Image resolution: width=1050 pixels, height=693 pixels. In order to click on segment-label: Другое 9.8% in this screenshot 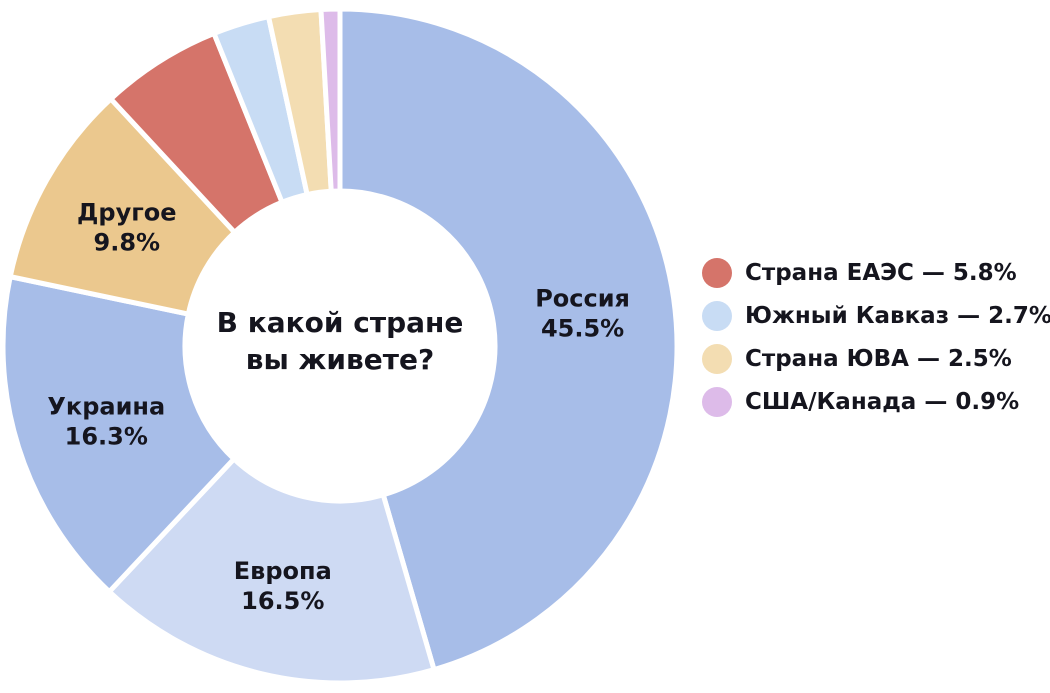, I will do `click(127, 227)`.